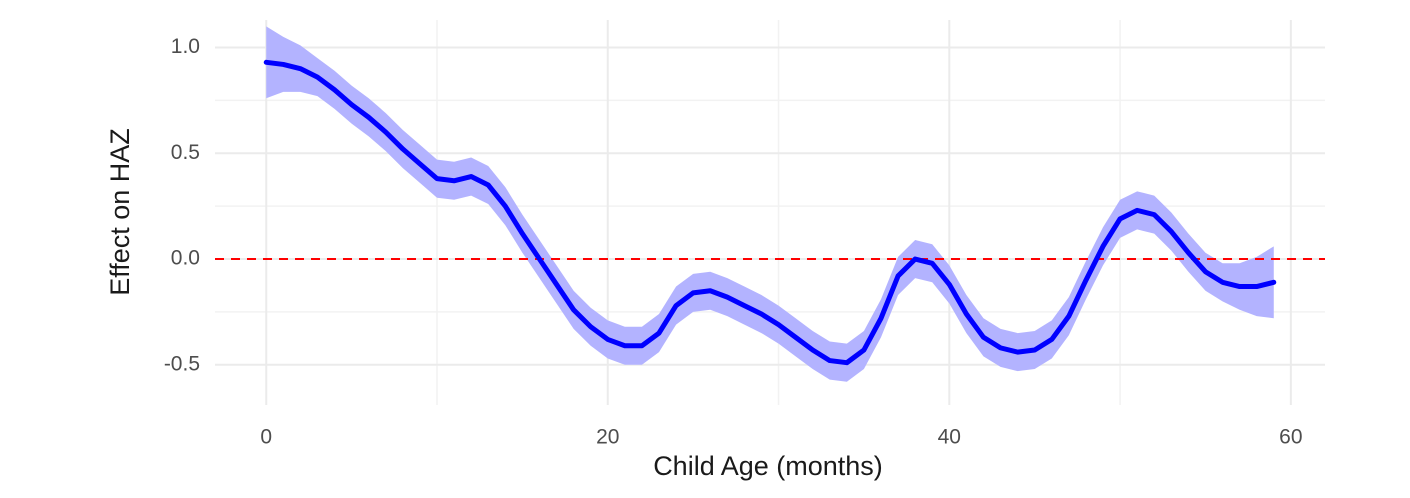 This screenshot has height=498, width=1410. I want to click on x-axis-title: Child Age (months), so click(768, 466).